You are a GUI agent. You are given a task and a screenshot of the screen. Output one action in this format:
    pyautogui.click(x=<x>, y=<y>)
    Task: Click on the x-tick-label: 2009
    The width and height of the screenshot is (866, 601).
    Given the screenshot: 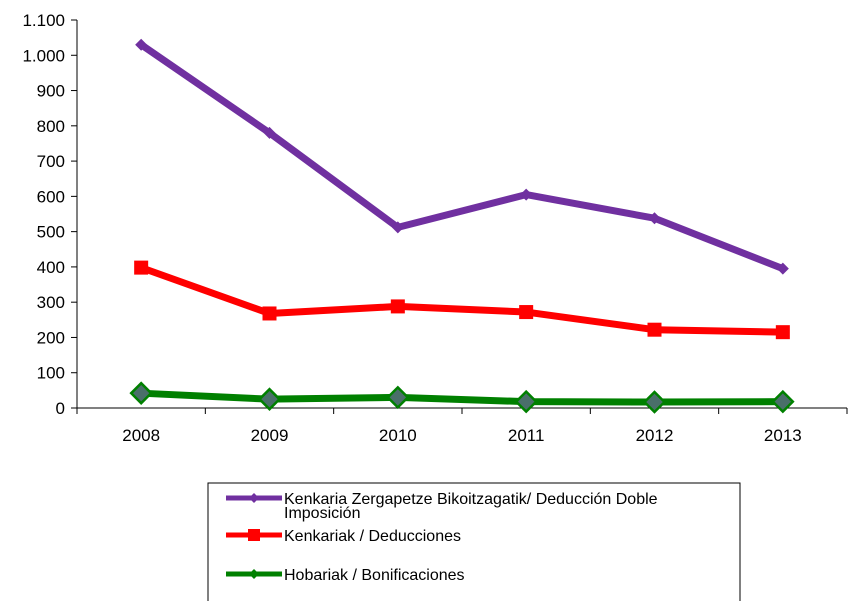 What is the action you would take?
    pyautogui.click(x=270, y=435)
    